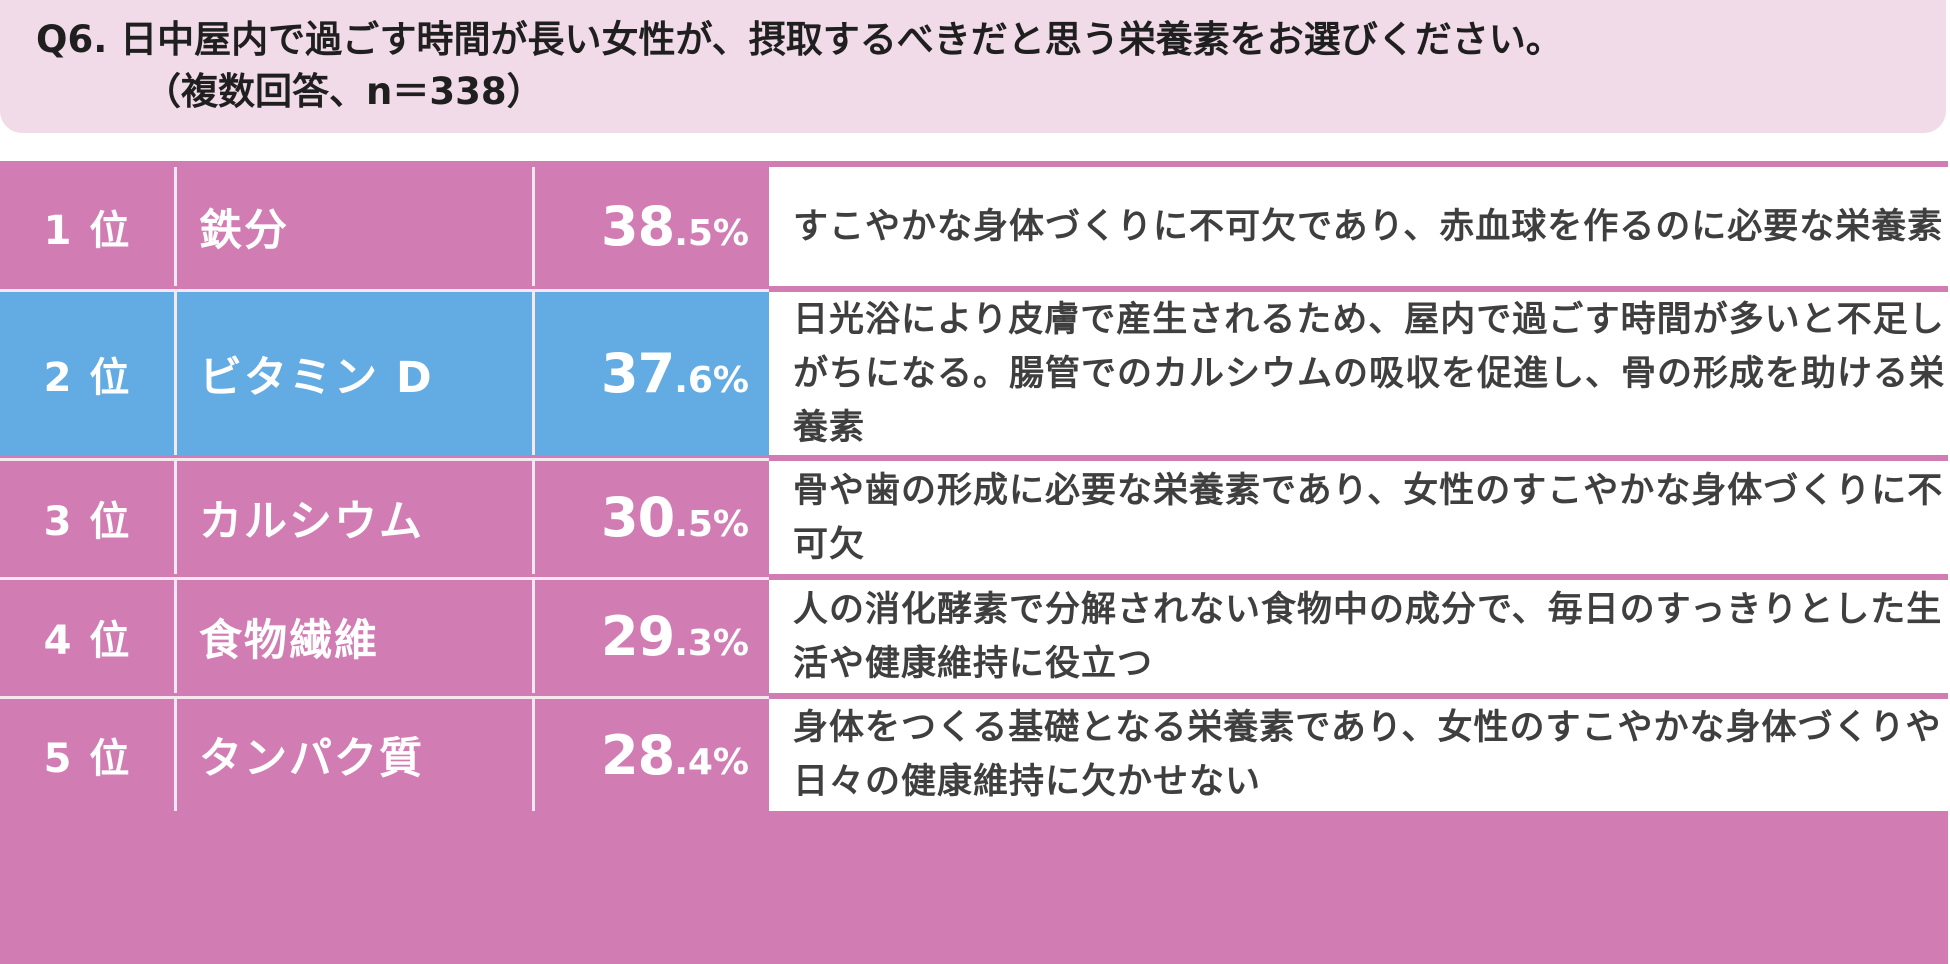 This screenshot has width=1950, height=964. What do you see at coordinates (344, 91) in the screenshot?
I see `question-note: （複数回答、n＝338）` at bounding box center [344, 91].